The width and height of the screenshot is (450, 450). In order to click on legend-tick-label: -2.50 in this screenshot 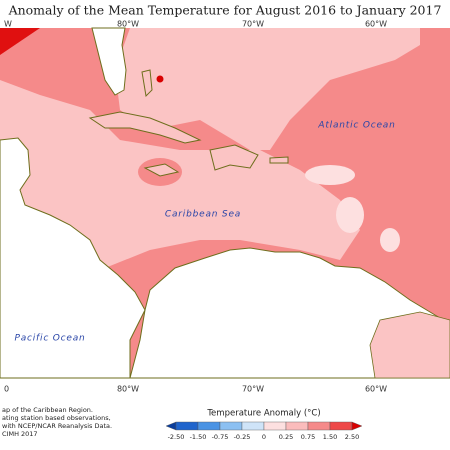, I will do `click(176, 437)`.